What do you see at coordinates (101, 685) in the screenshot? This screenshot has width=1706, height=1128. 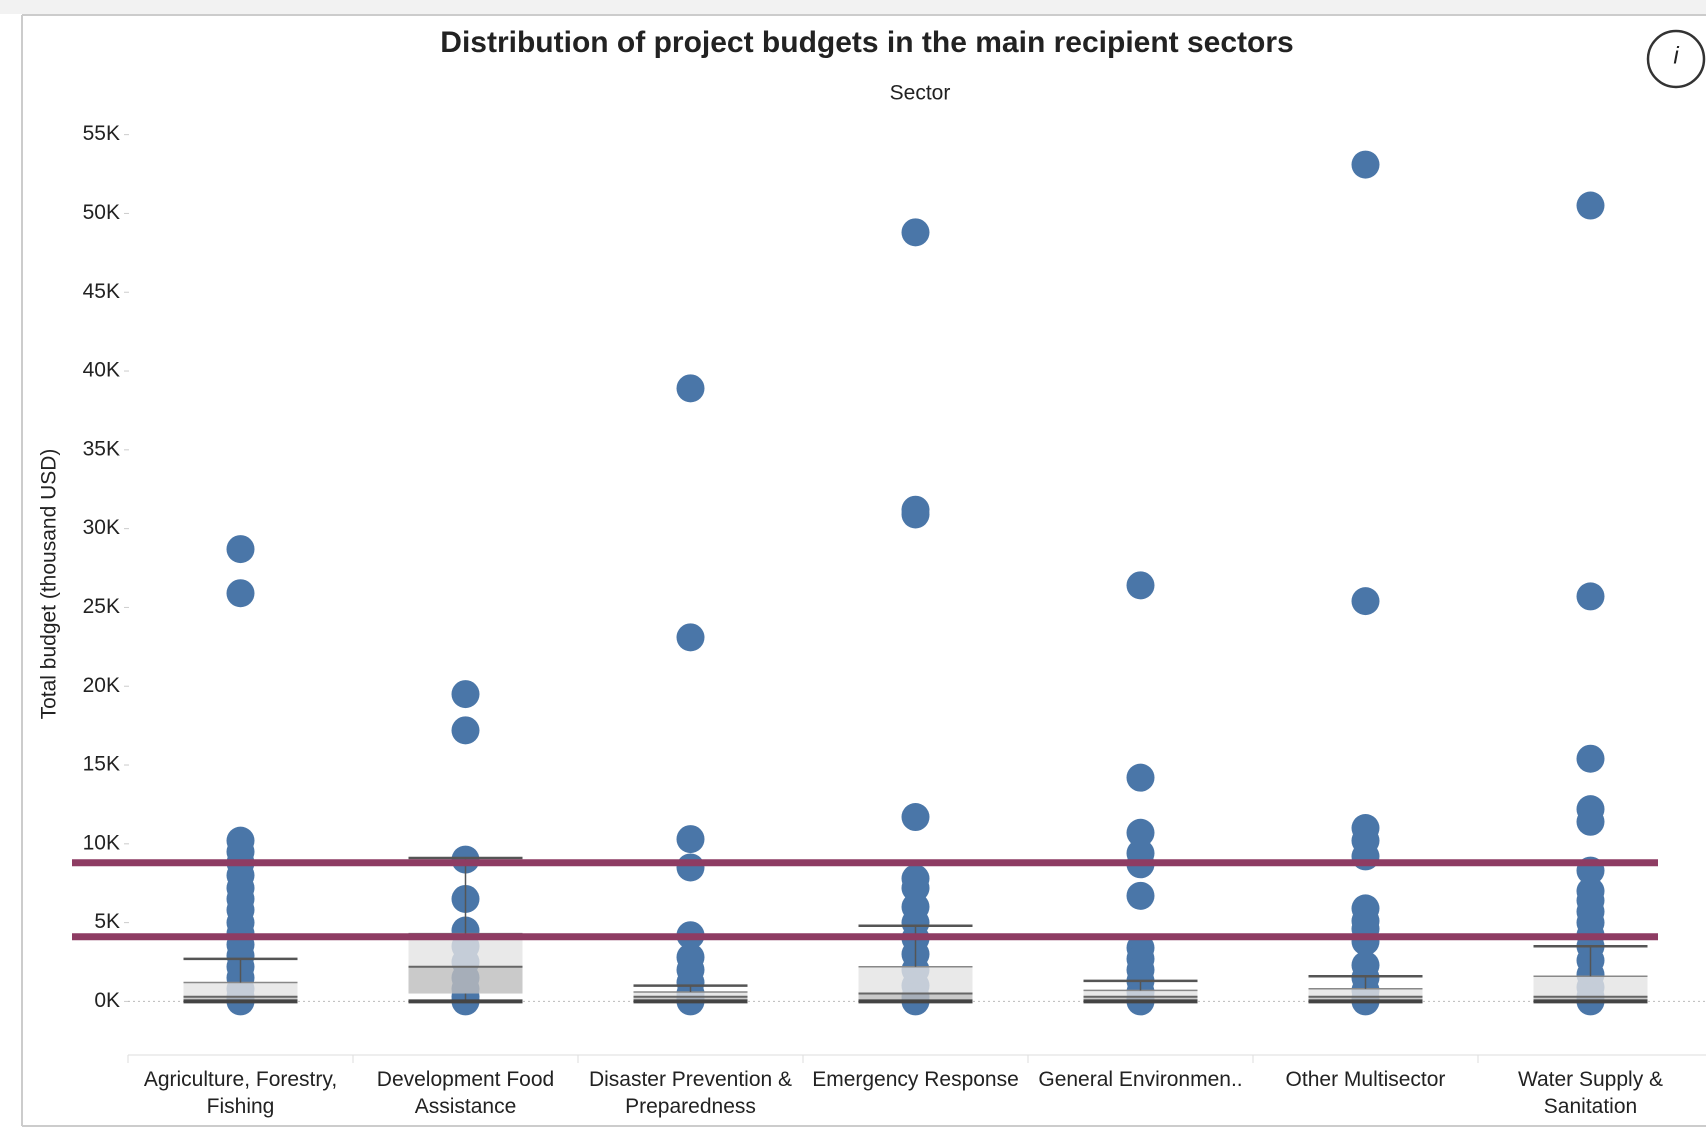 I see `y-tick-label: 20K` at bounding box center [101, 685].